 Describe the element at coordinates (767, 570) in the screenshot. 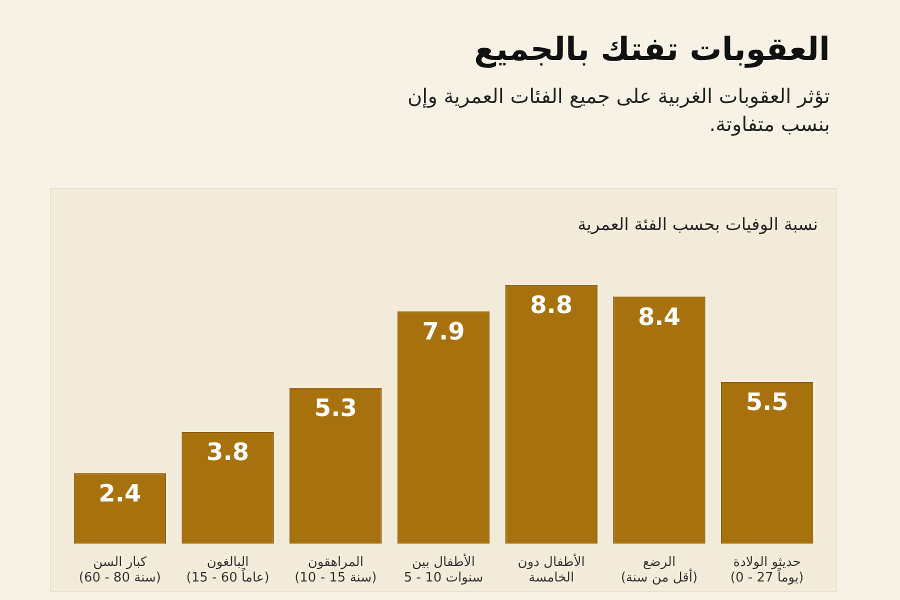

I see `x-tick-label: حديثو الولادة (0 - 27 يوماً)` at that location.